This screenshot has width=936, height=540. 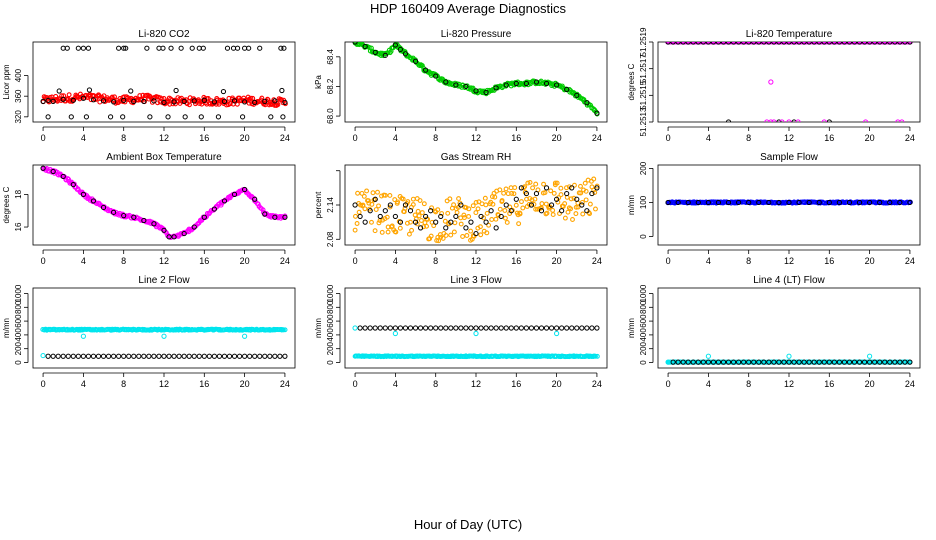 What do you see at coordinates (789, 34) in the screenshot?
I see `chart-title: Li-820 Temperature` at bounding box center [789, 34].